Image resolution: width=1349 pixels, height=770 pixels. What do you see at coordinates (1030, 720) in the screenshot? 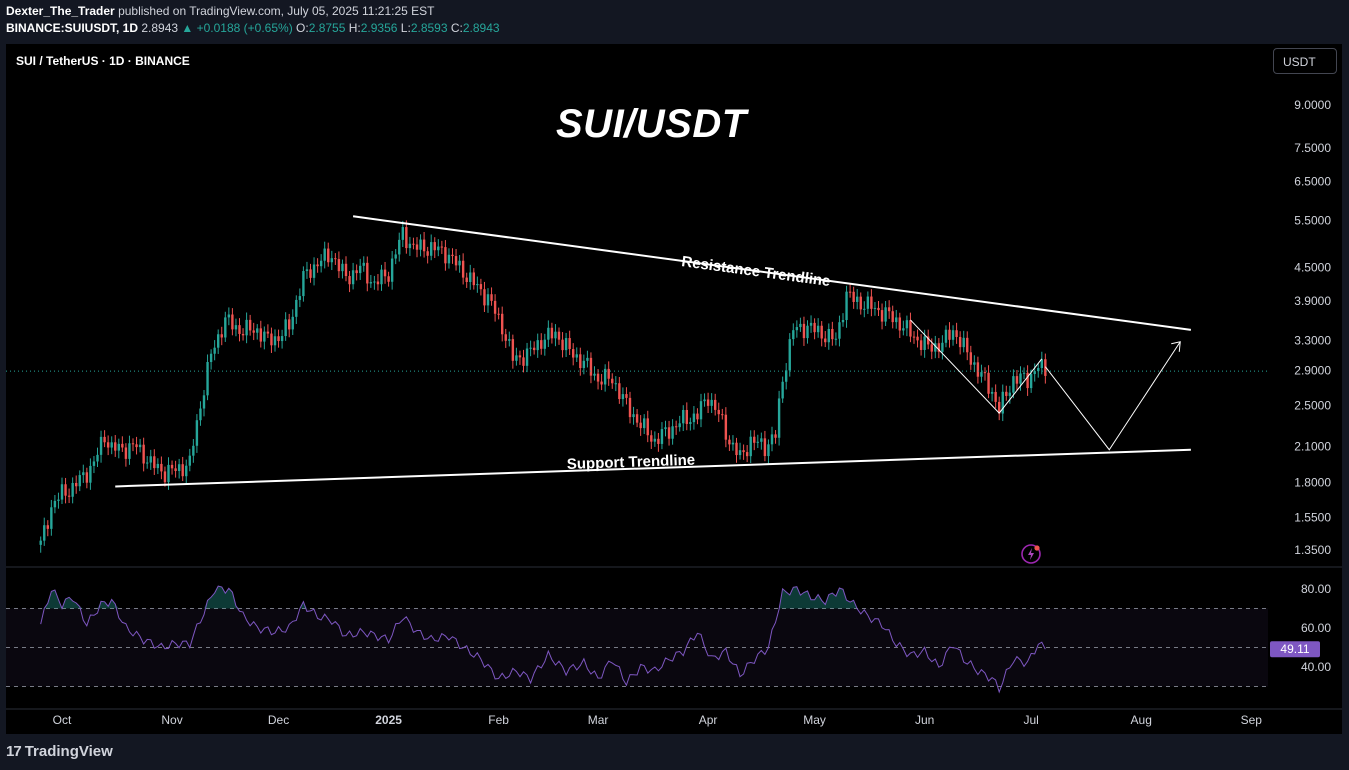
I see `time-tick-label: Jul` at bounding box center [1030, 720].